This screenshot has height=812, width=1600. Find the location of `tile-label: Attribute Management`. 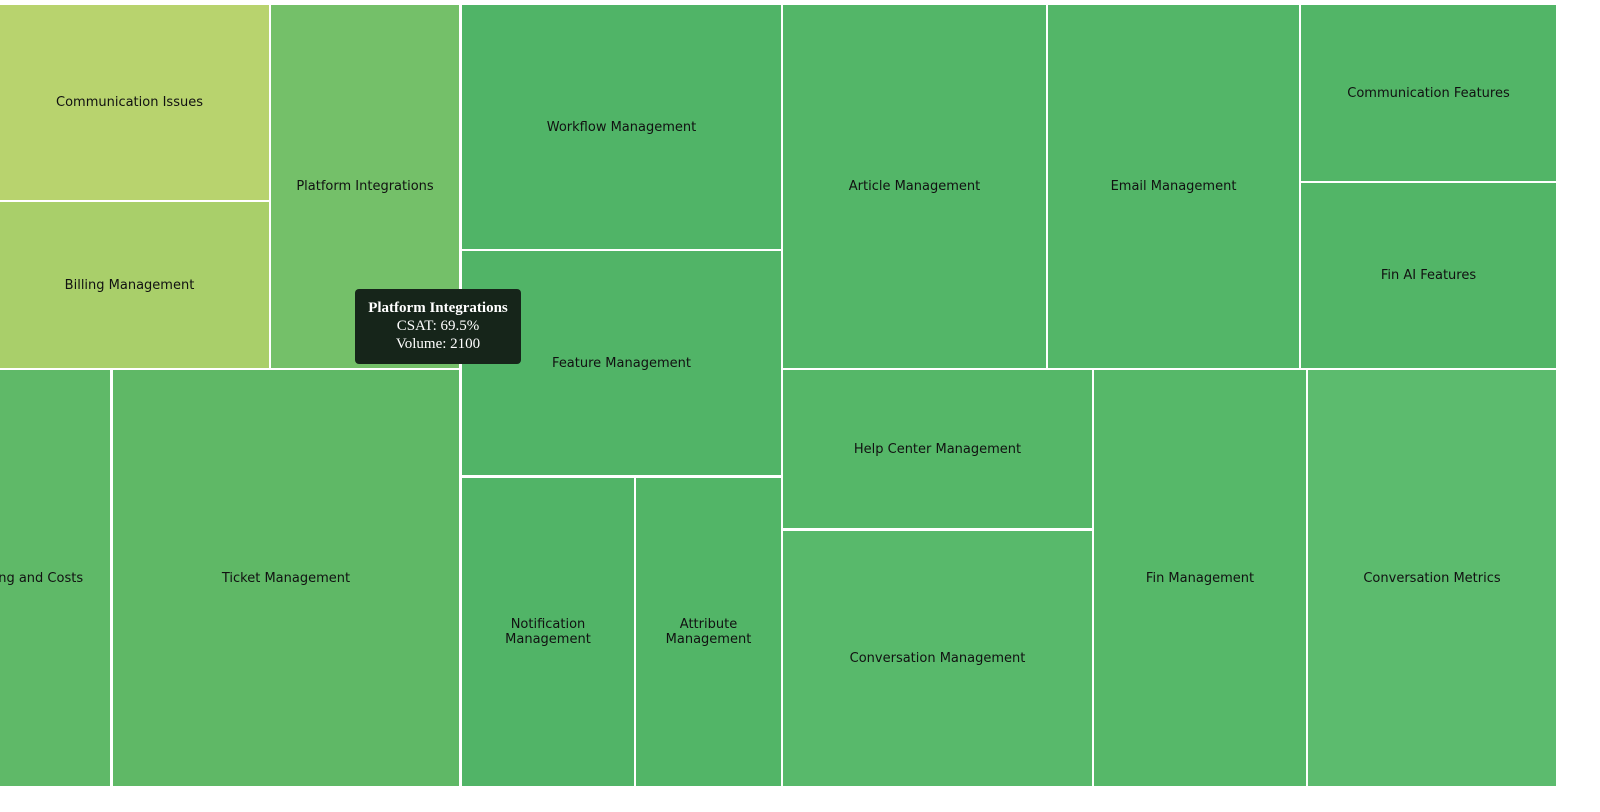

tile-label: Attribute Management is located at coordinates (708, 632).